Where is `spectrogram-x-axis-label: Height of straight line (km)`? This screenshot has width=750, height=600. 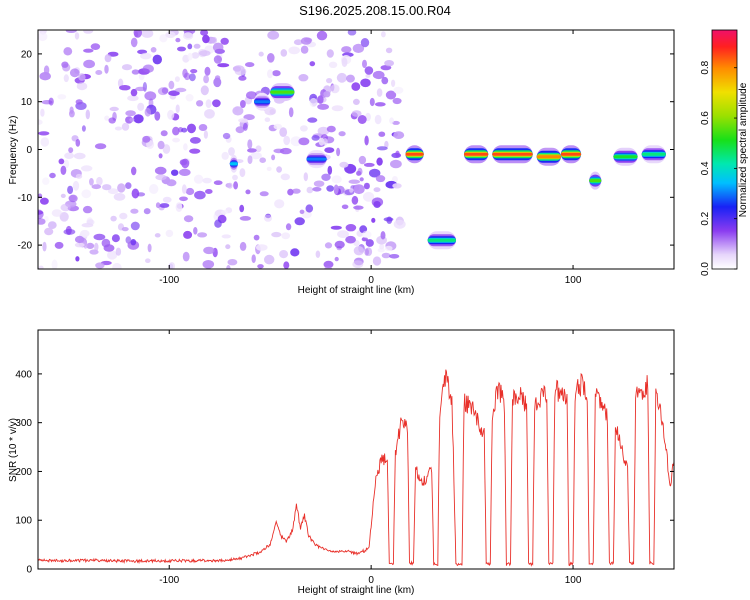 spectrogram-x-axis-label: Height of straight line (km) is located at coordinates (356, 290).